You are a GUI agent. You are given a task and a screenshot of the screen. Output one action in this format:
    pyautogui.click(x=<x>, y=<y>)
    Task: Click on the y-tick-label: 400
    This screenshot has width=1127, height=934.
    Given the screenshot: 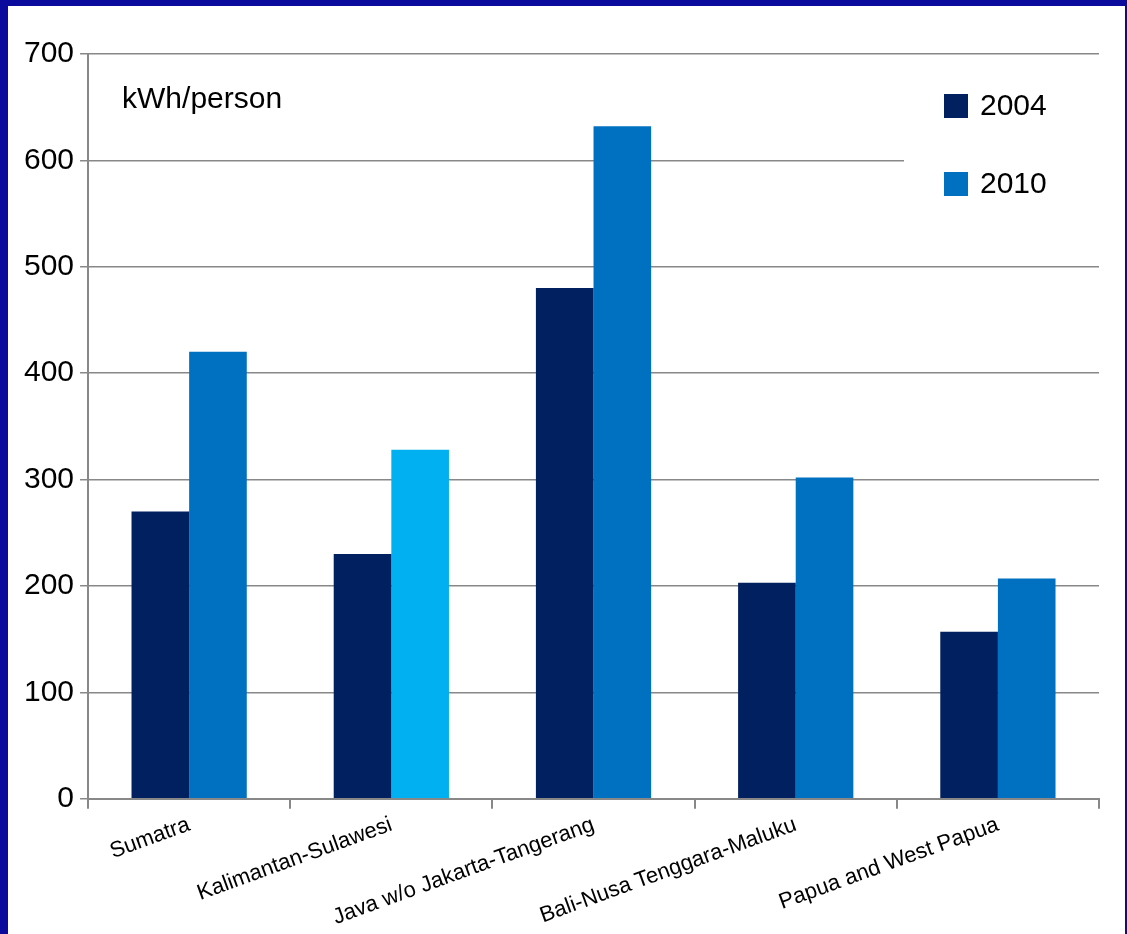 What is the action you would take?
    pyautogui.click(x=49, y=371)
    